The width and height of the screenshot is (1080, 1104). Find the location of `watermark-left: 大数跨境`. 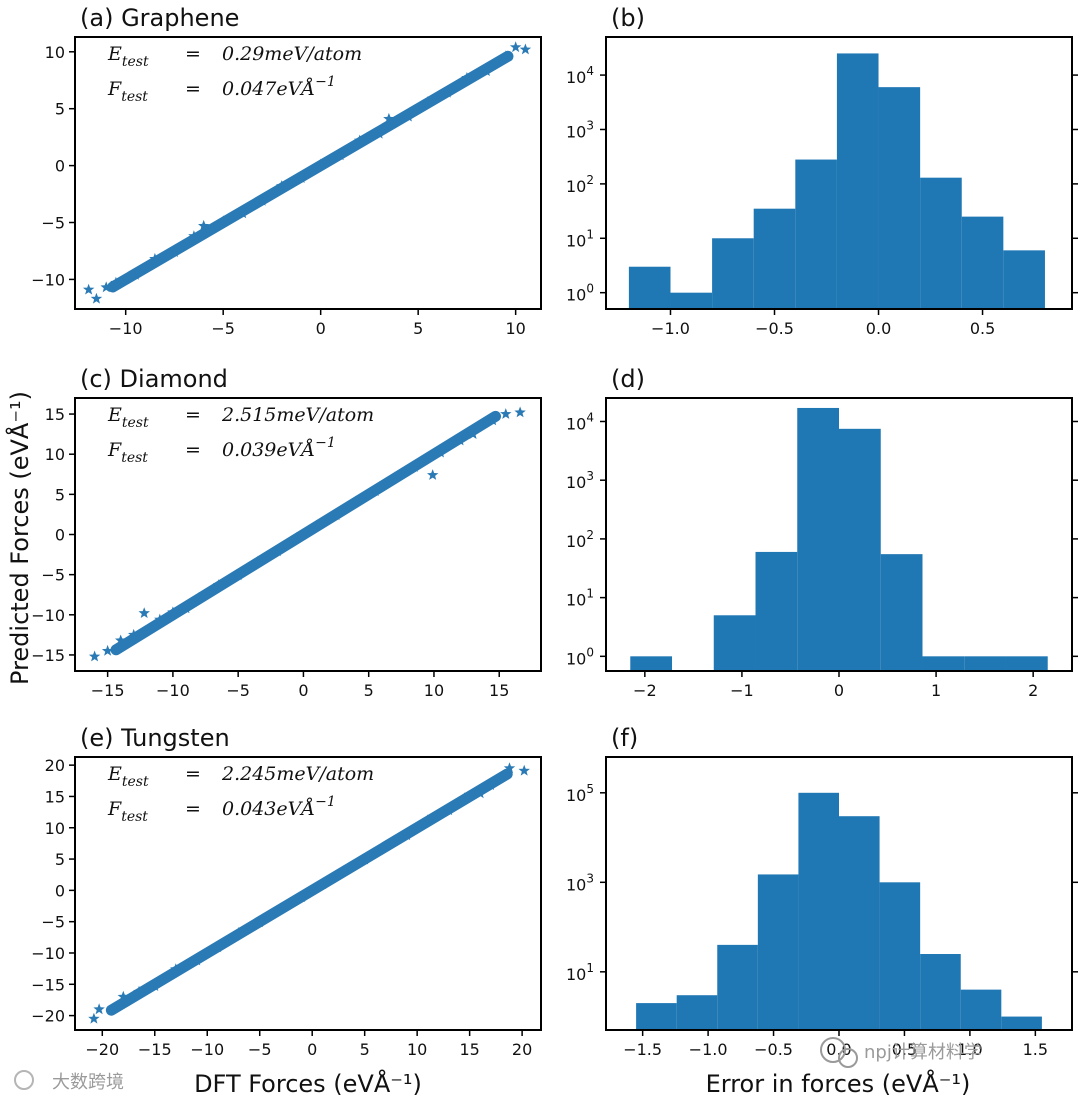

watermark-left: 大数跨境 is located at coordinates (69, 1081).